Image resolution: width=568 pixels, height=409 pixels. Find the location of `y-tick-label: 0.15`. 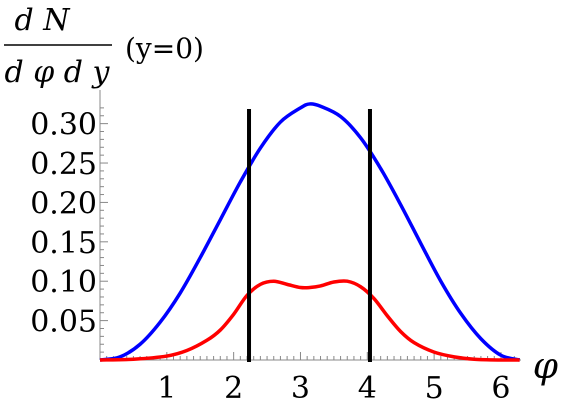

y-tick-label: 0.15 is located at coordinates (63, 243).